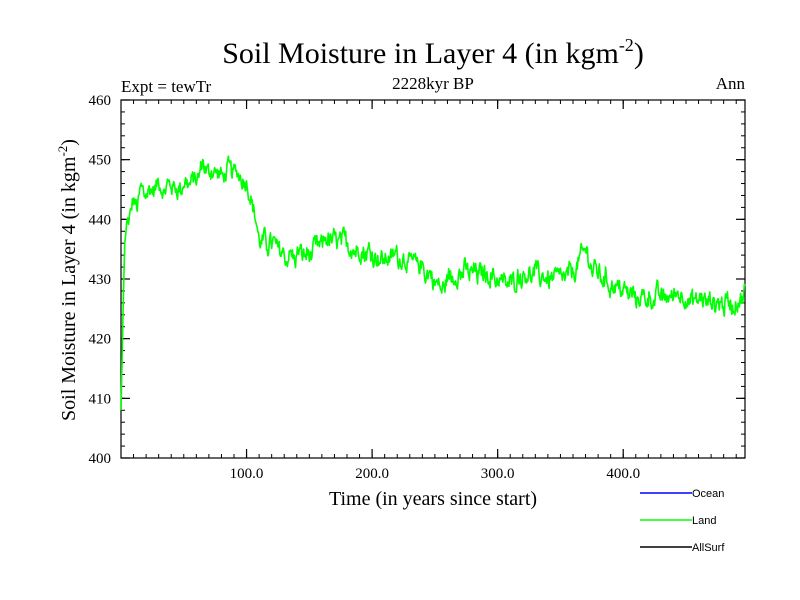  What do you see at coordinates (682, 521) in the screenshot?
I see `legend: Ocean Land AllSurf` at bounding box center [682, 521].